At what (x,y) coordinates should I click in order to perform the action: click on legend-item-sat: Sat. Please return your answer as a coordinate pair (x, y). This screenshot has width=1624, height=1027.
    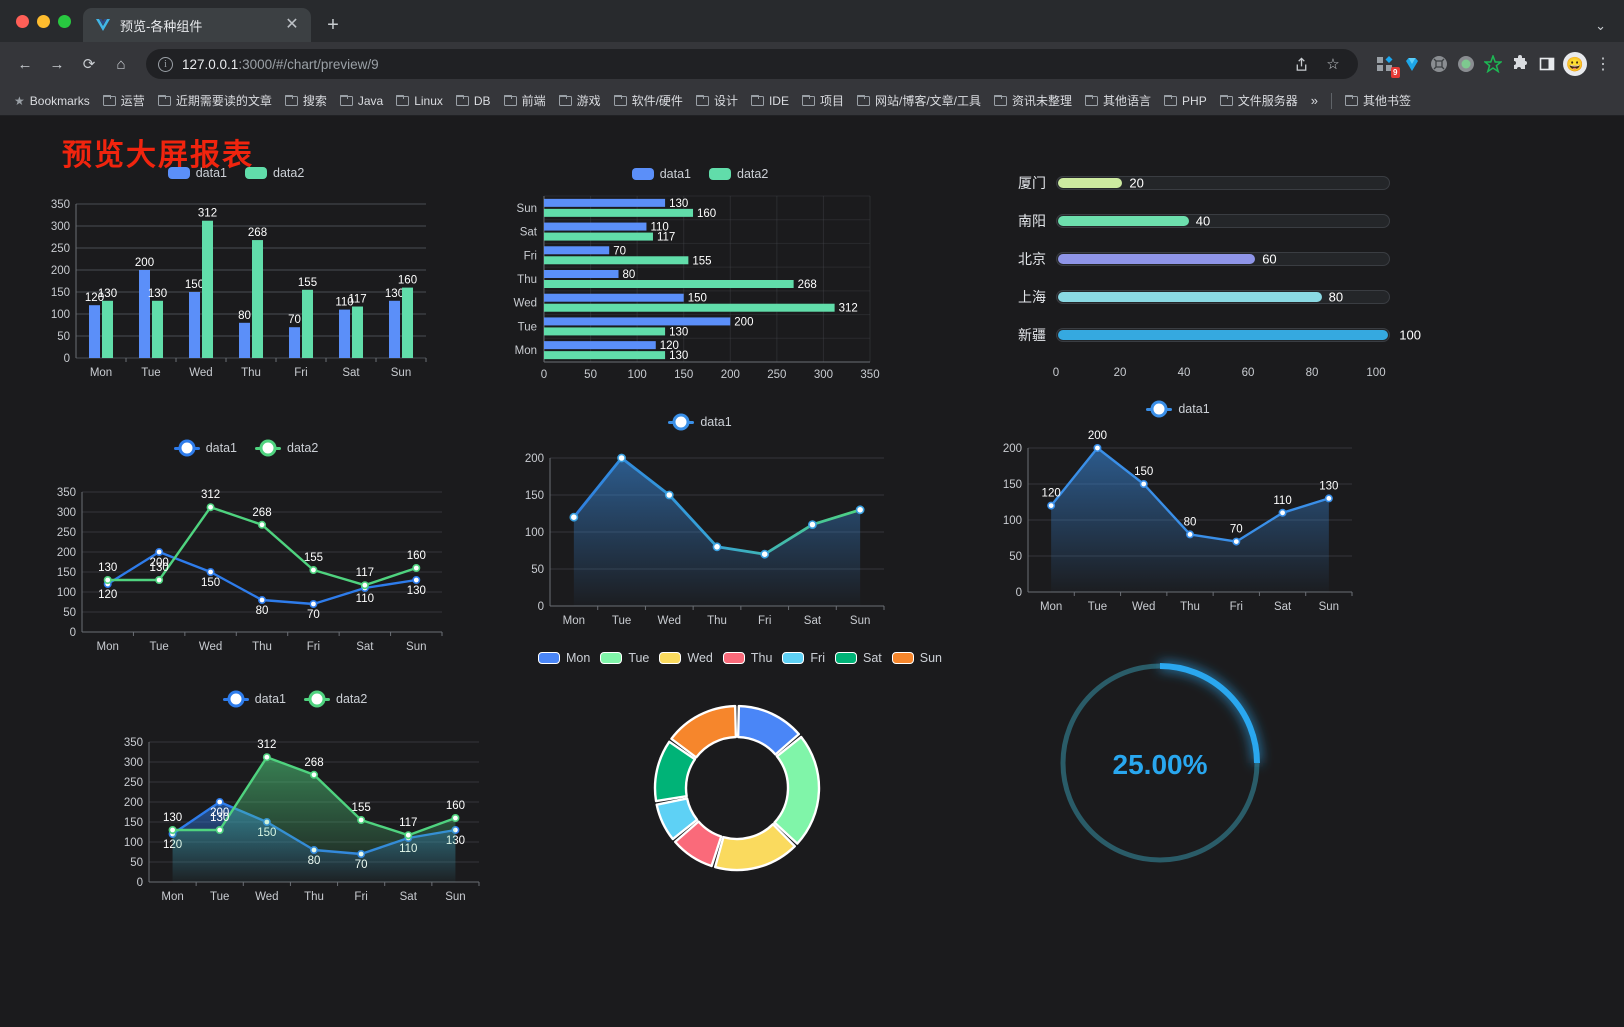
    Looking at the image, I should click on (858, 658).